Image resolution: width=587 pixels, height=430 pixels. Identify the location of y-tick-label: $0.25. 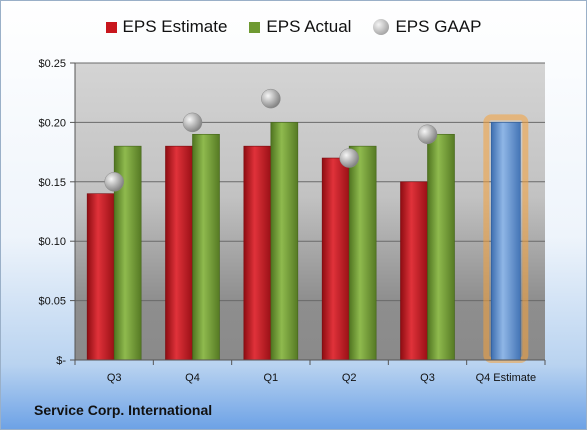
(52, 64).